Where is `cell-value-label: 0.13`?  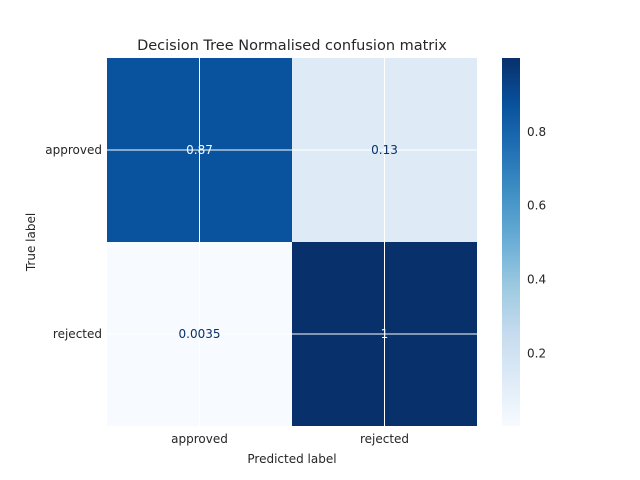
cell-value-label: 0.13 is located at coordinates (384, 150).